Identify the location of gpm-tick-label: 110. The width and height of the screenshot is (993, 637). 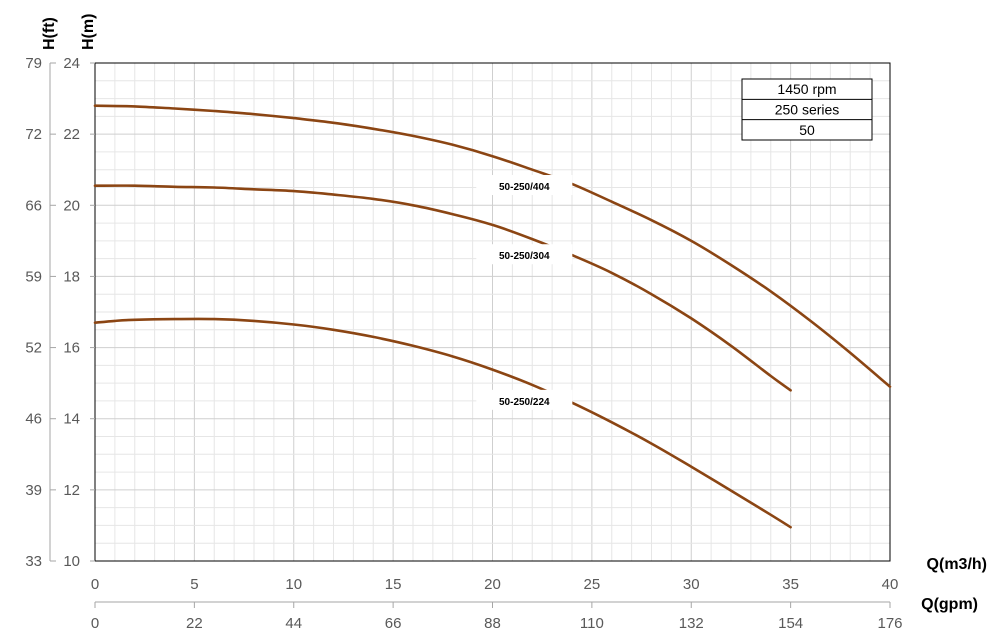
(592, 623).